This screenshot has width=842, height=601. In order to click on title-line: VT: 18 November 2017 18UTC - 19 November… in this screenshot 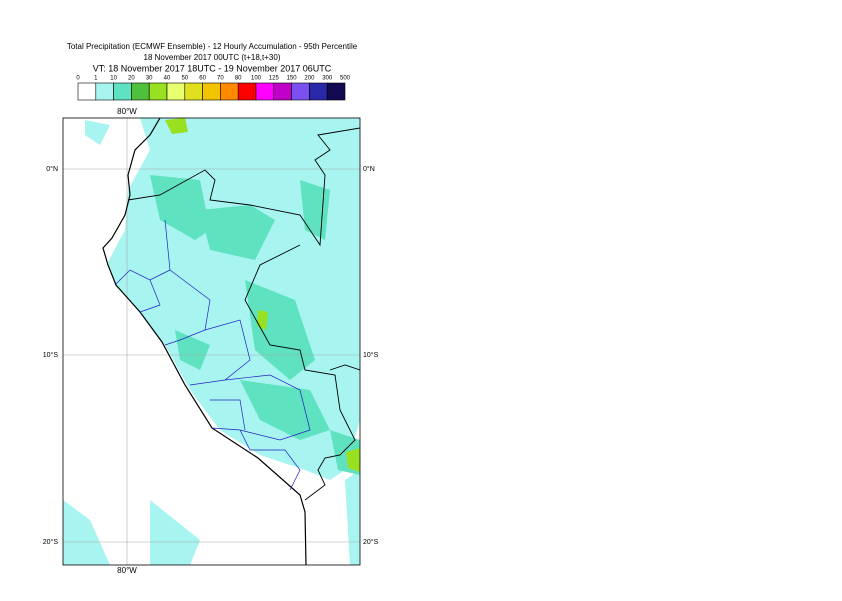, I will do `click(212, 68)`.